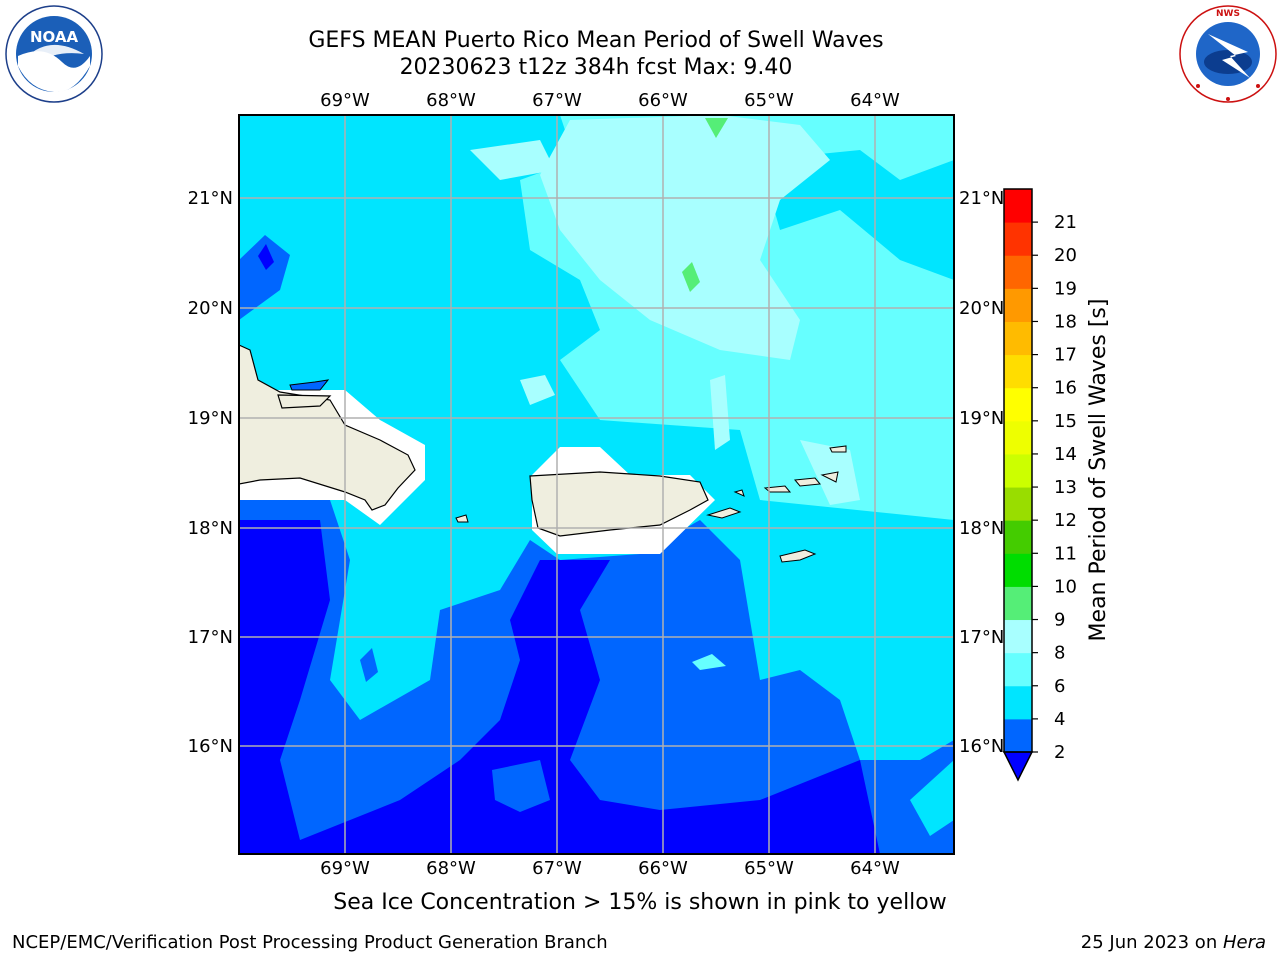 The height and width of the screenshot is (960, 1280). Describe the element at coordinates (769, 100) in the screenshot. I see `lon-label-top: 65°W` at that location.